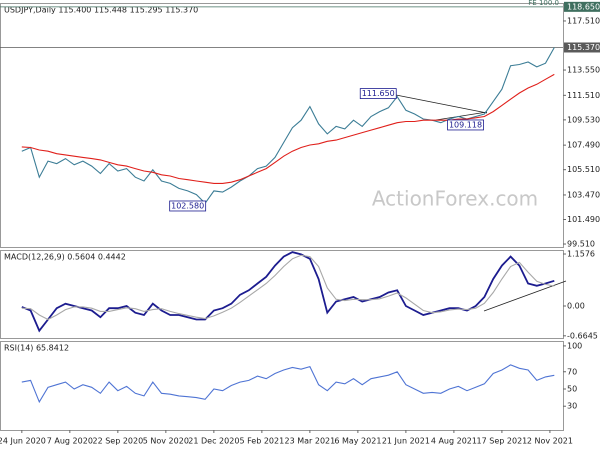 This screenshot has width=600, height=450. What do you see at coordinates (357, 441) in the screenshot?
I see `x-tick-label: 6 May 2021` at bounding box center [357, 441].